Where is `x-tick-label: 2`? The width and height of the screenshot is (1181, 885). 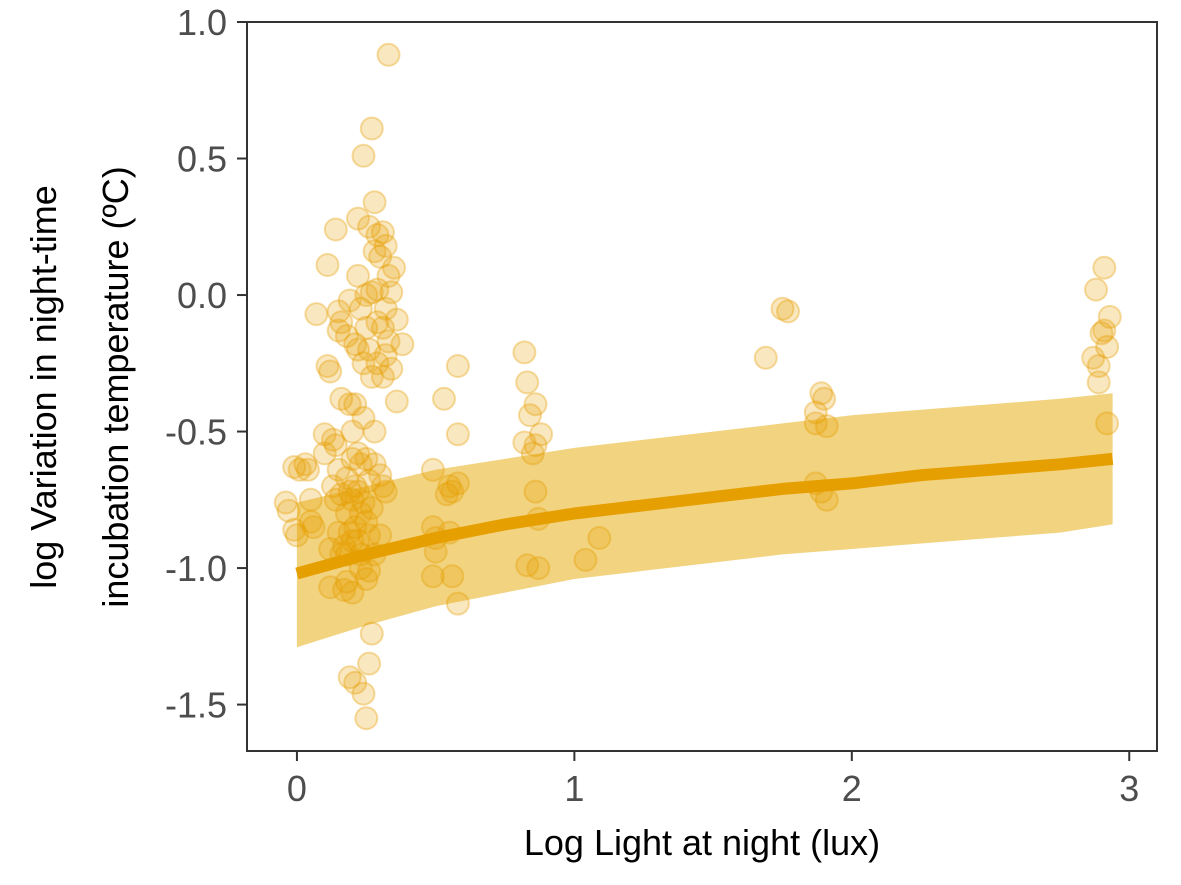
x-tick-label: 2 is located at coordinates (852, 788).